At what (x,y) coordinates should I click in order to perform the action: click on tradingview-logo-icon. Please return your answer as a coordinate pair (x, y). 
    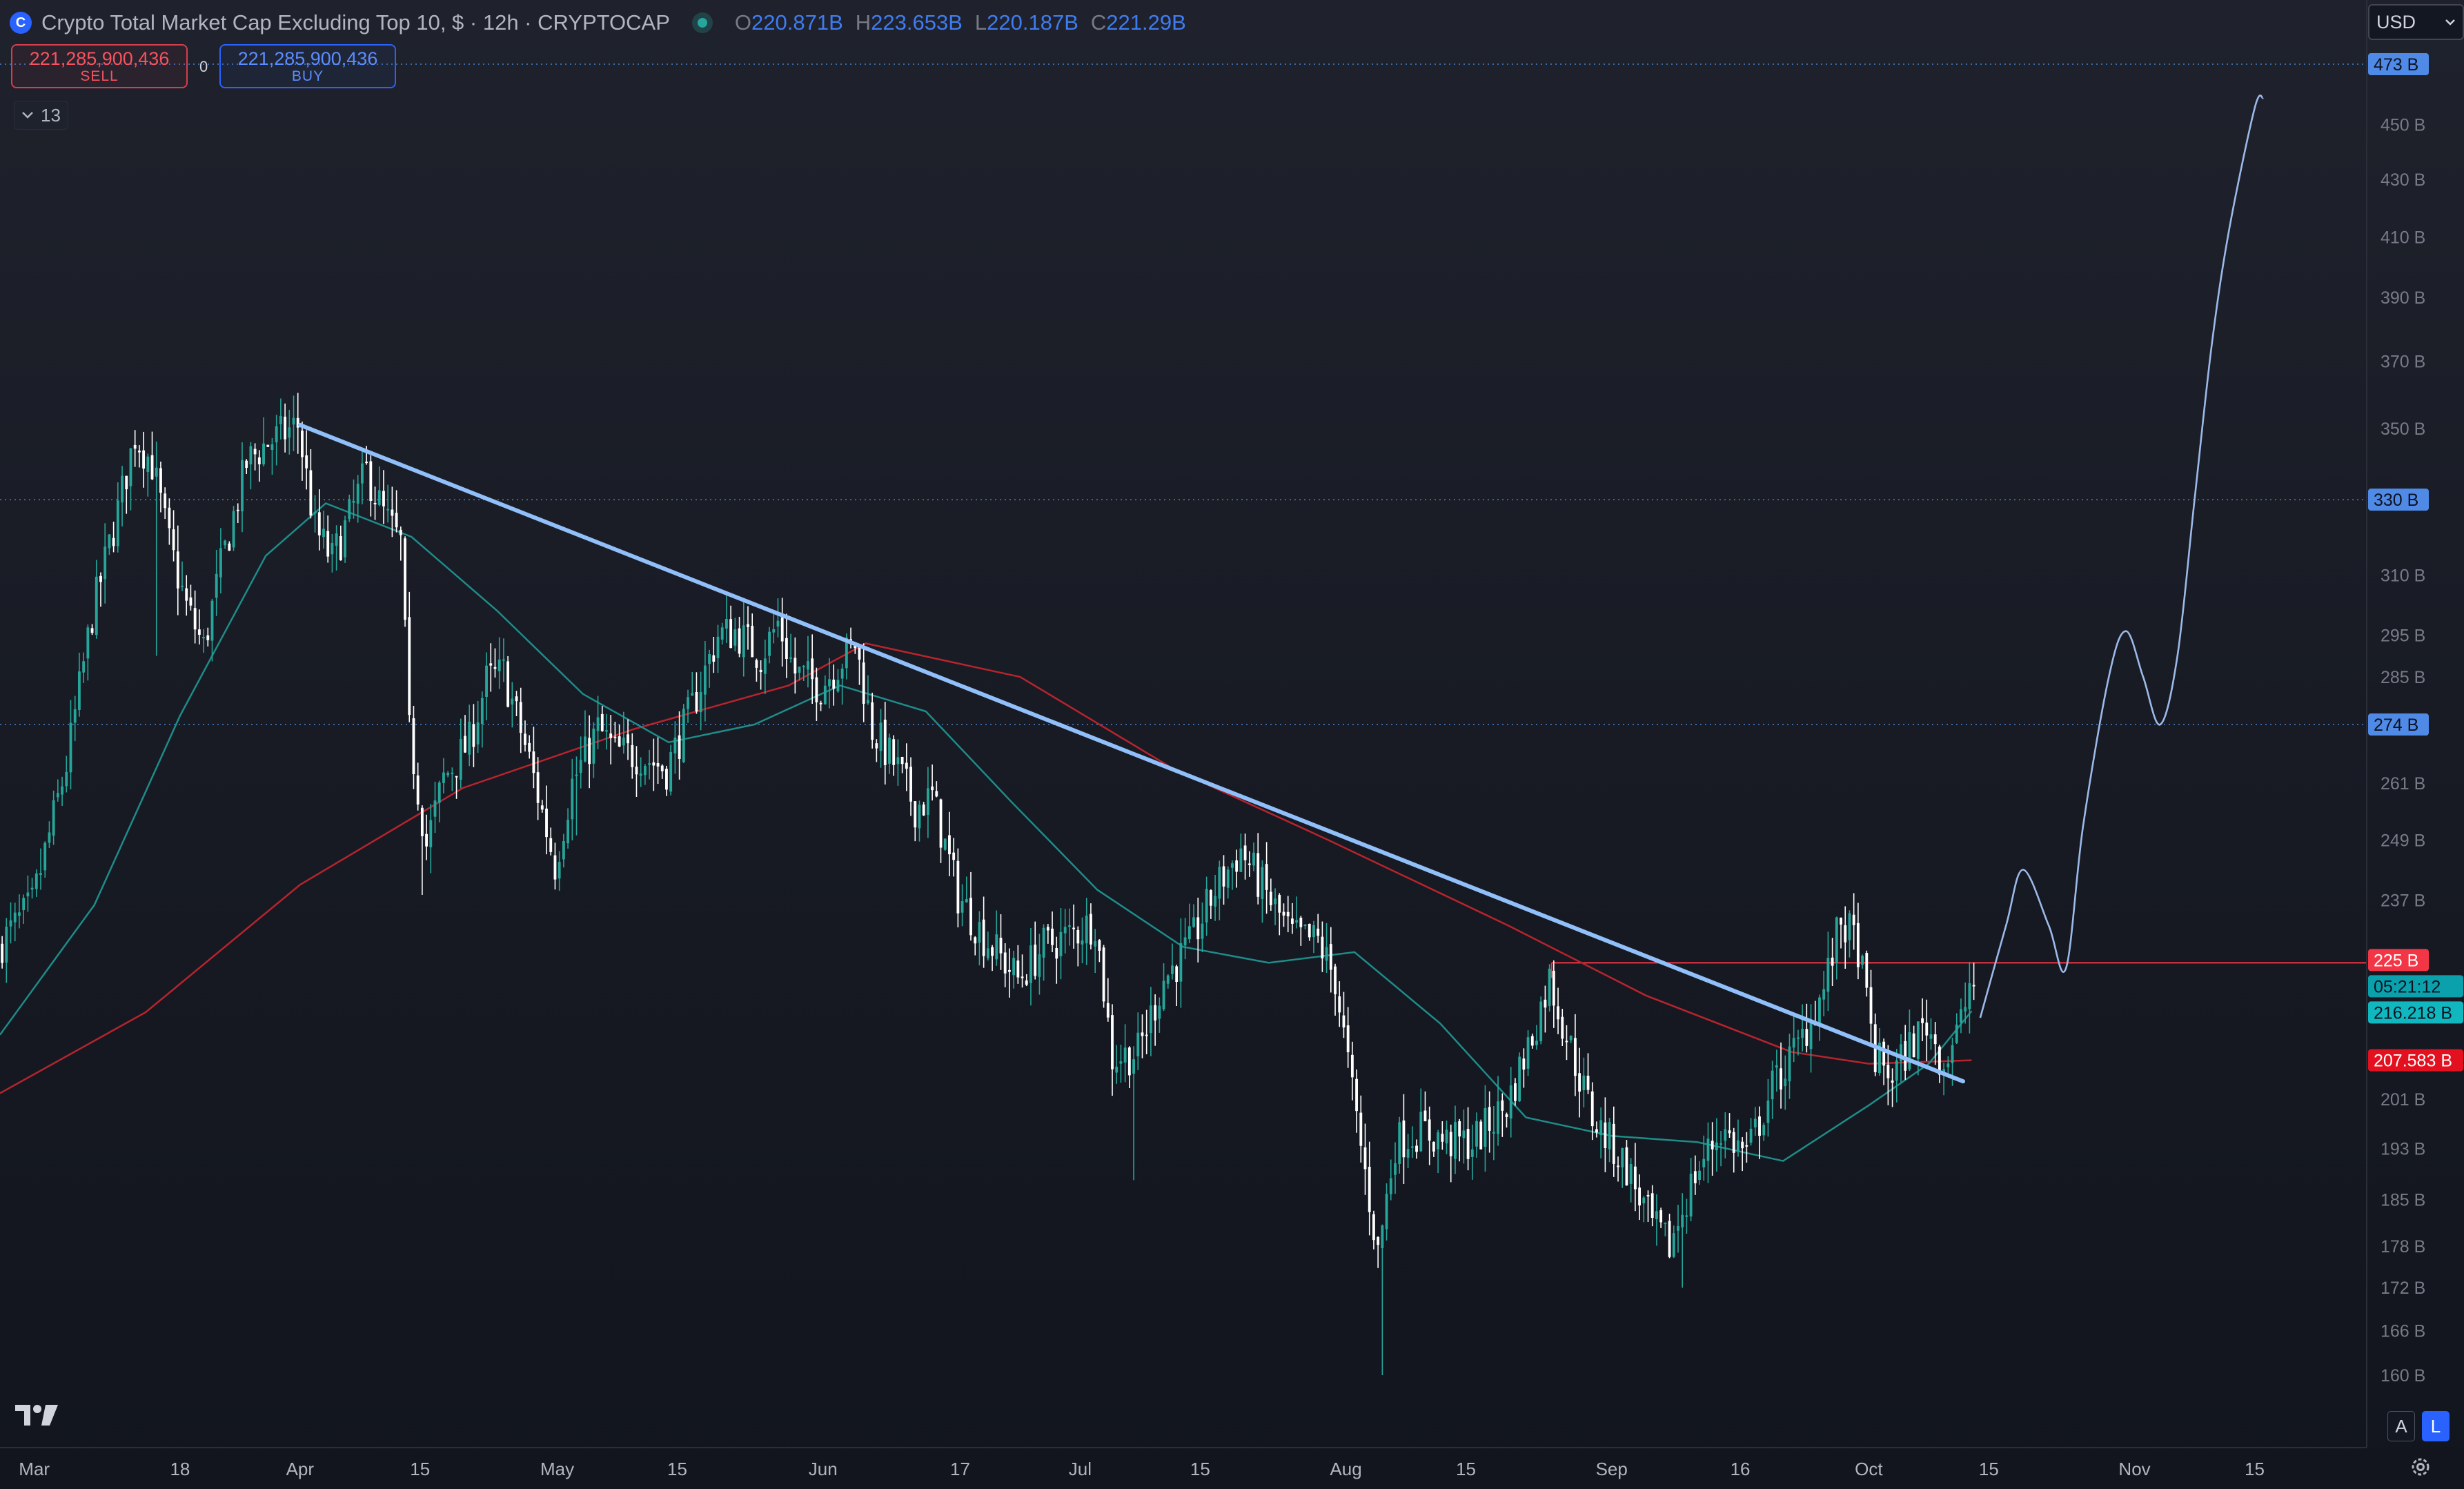
    Looking at the image, I should click on (37, 1416).